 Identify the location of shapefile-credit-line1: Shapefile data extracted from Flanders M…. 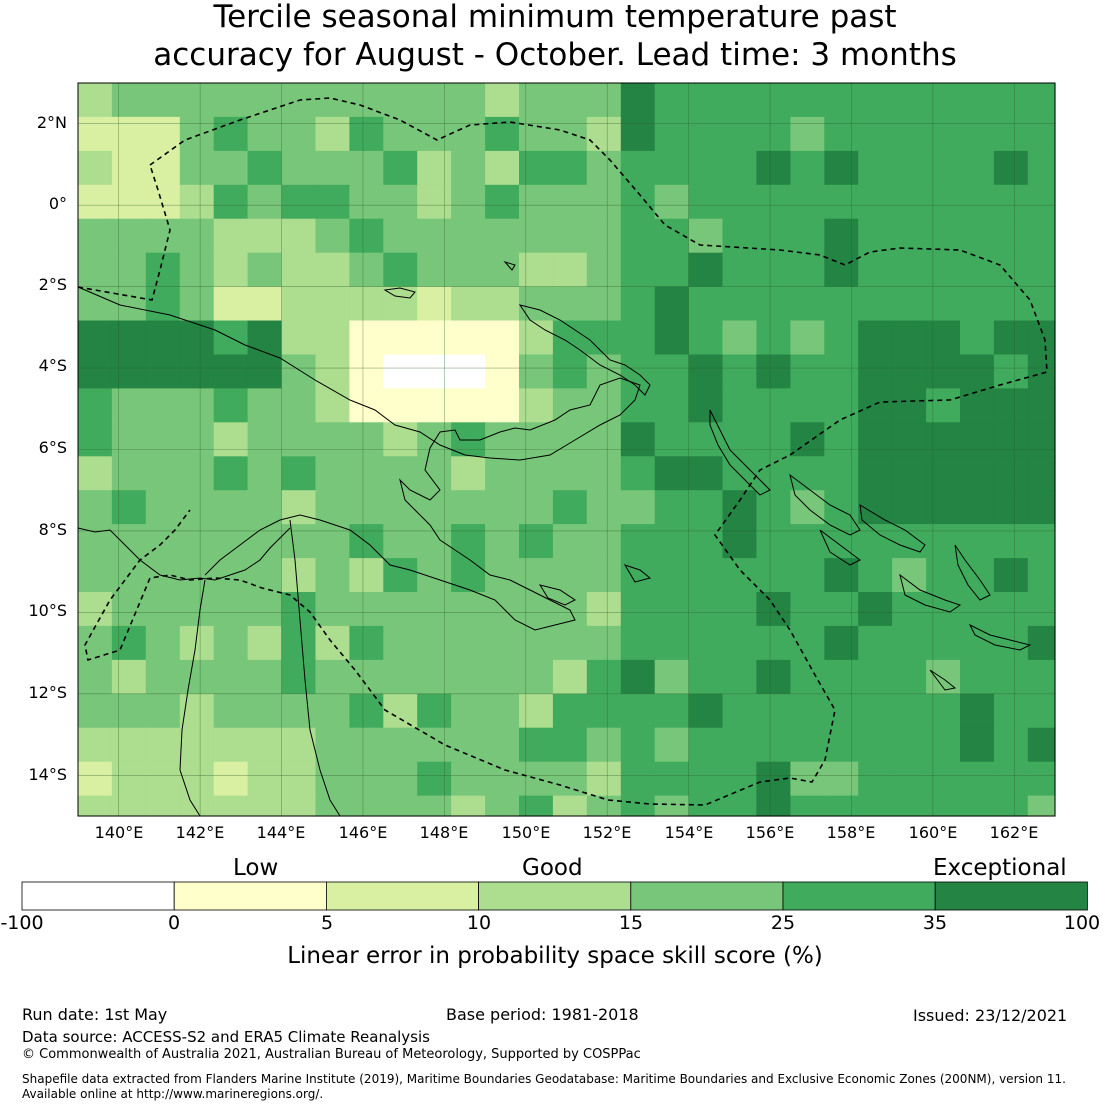
(544, 1079).